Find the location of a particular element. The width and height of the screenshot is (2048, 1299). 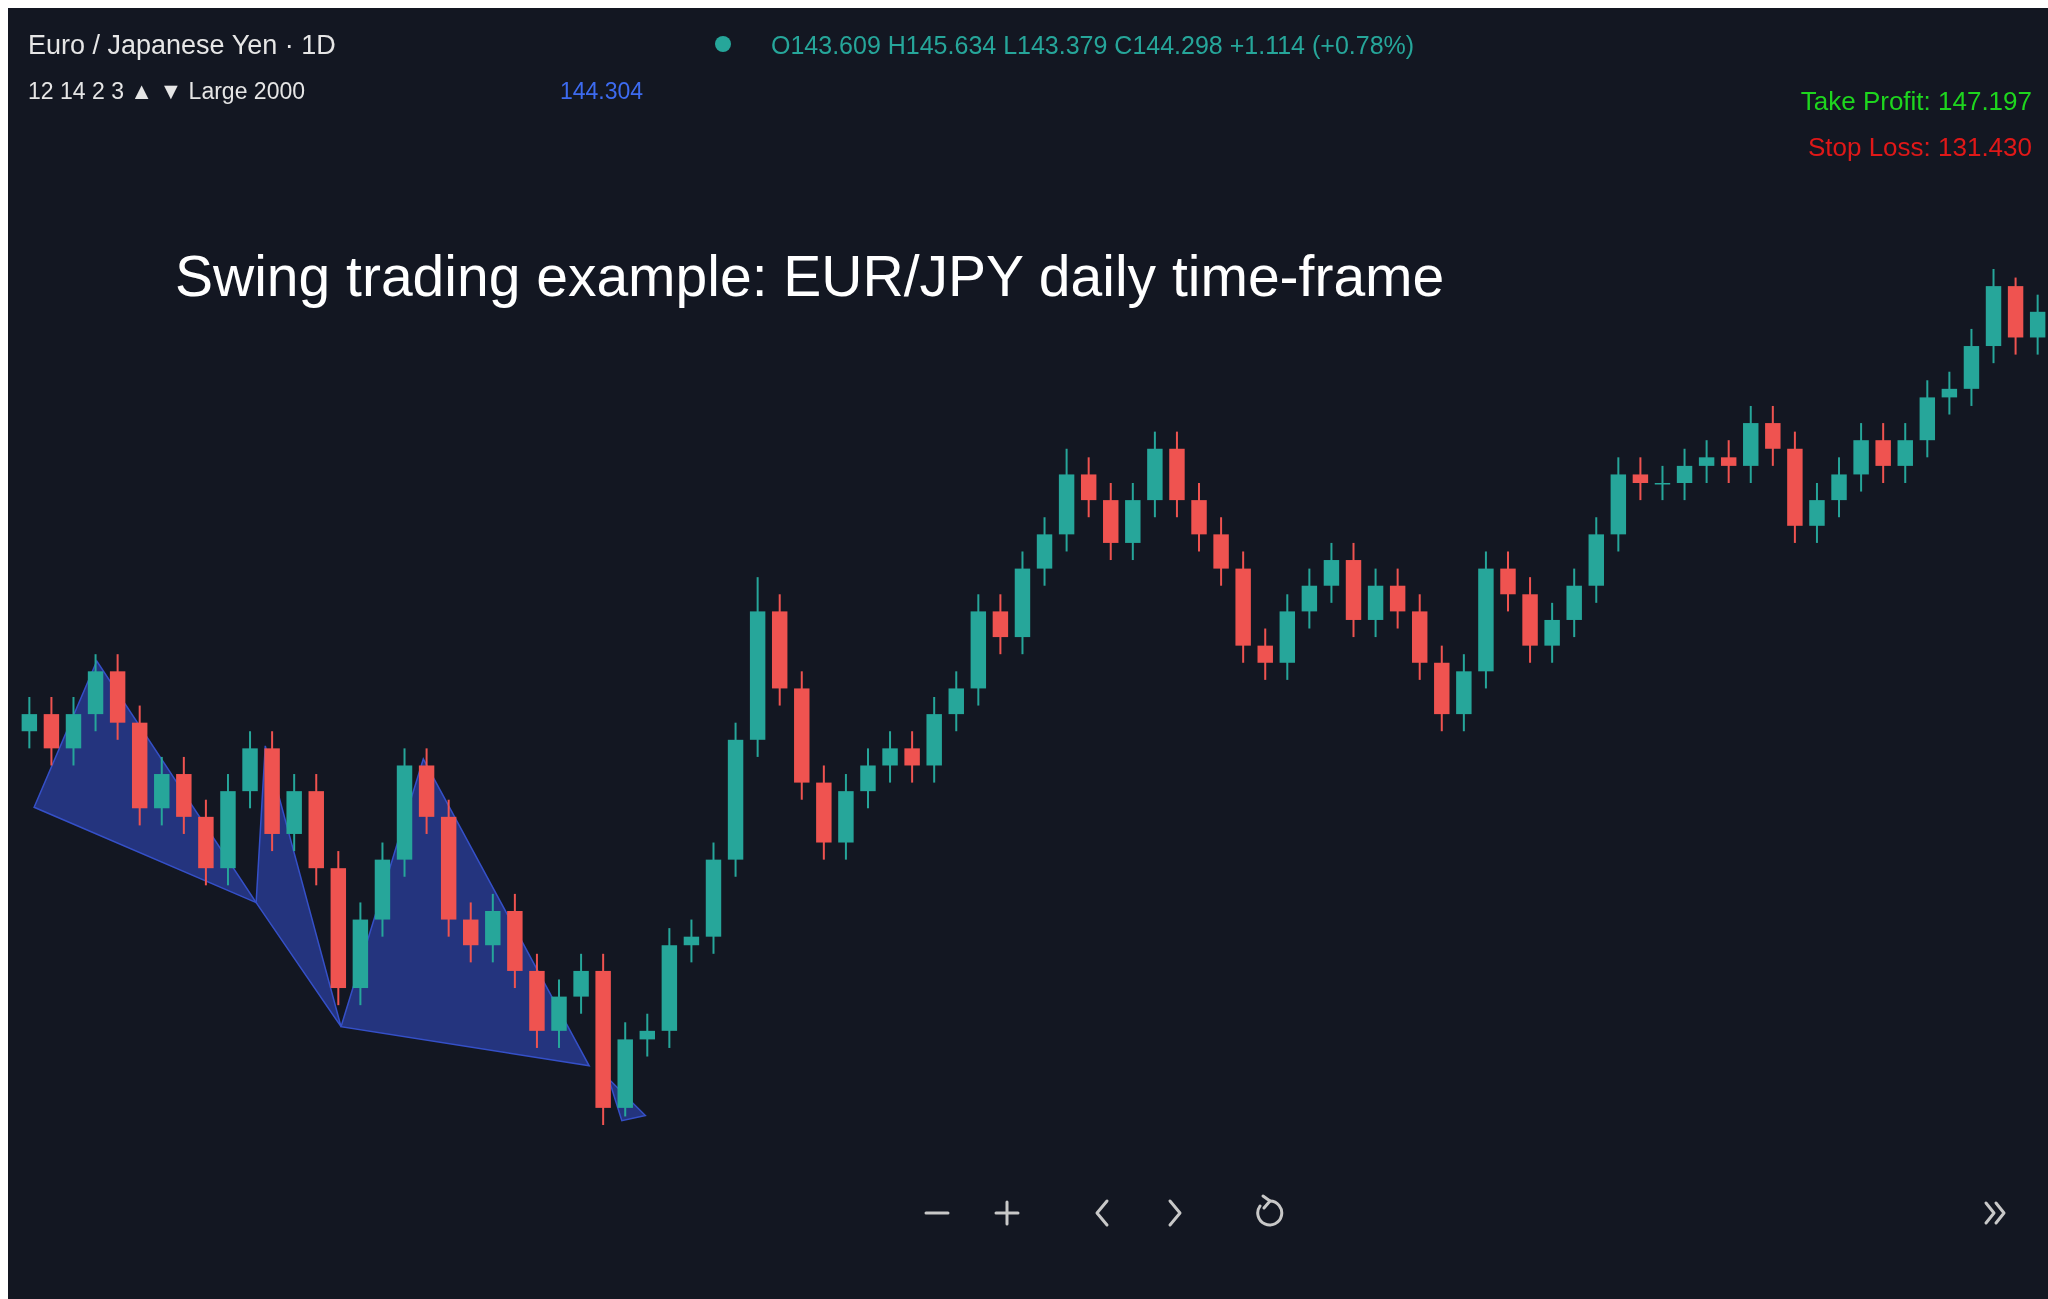

text: 12 14 2 3 ▲ ▼ Large 2000 is located at coordinates (166, 91).